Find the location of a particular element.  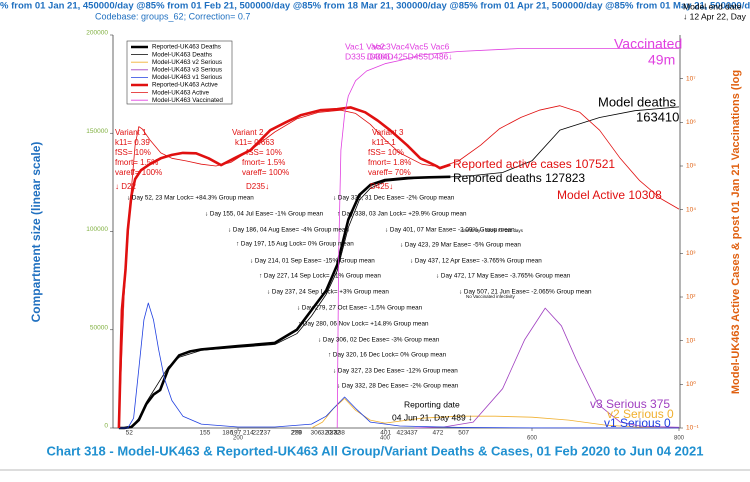

event-day-label: 401 is located at coordinates (385, 433).